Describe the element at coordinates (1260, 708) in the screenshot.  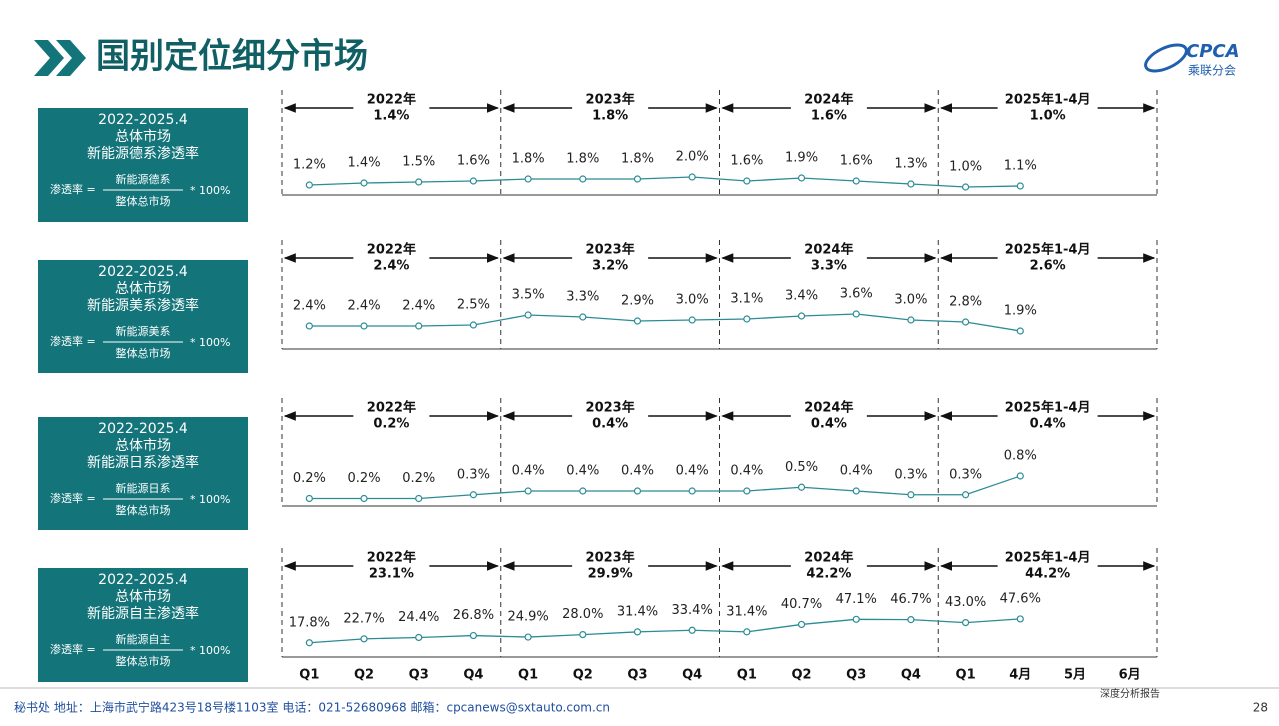
I see `page-number: 28` at that location.